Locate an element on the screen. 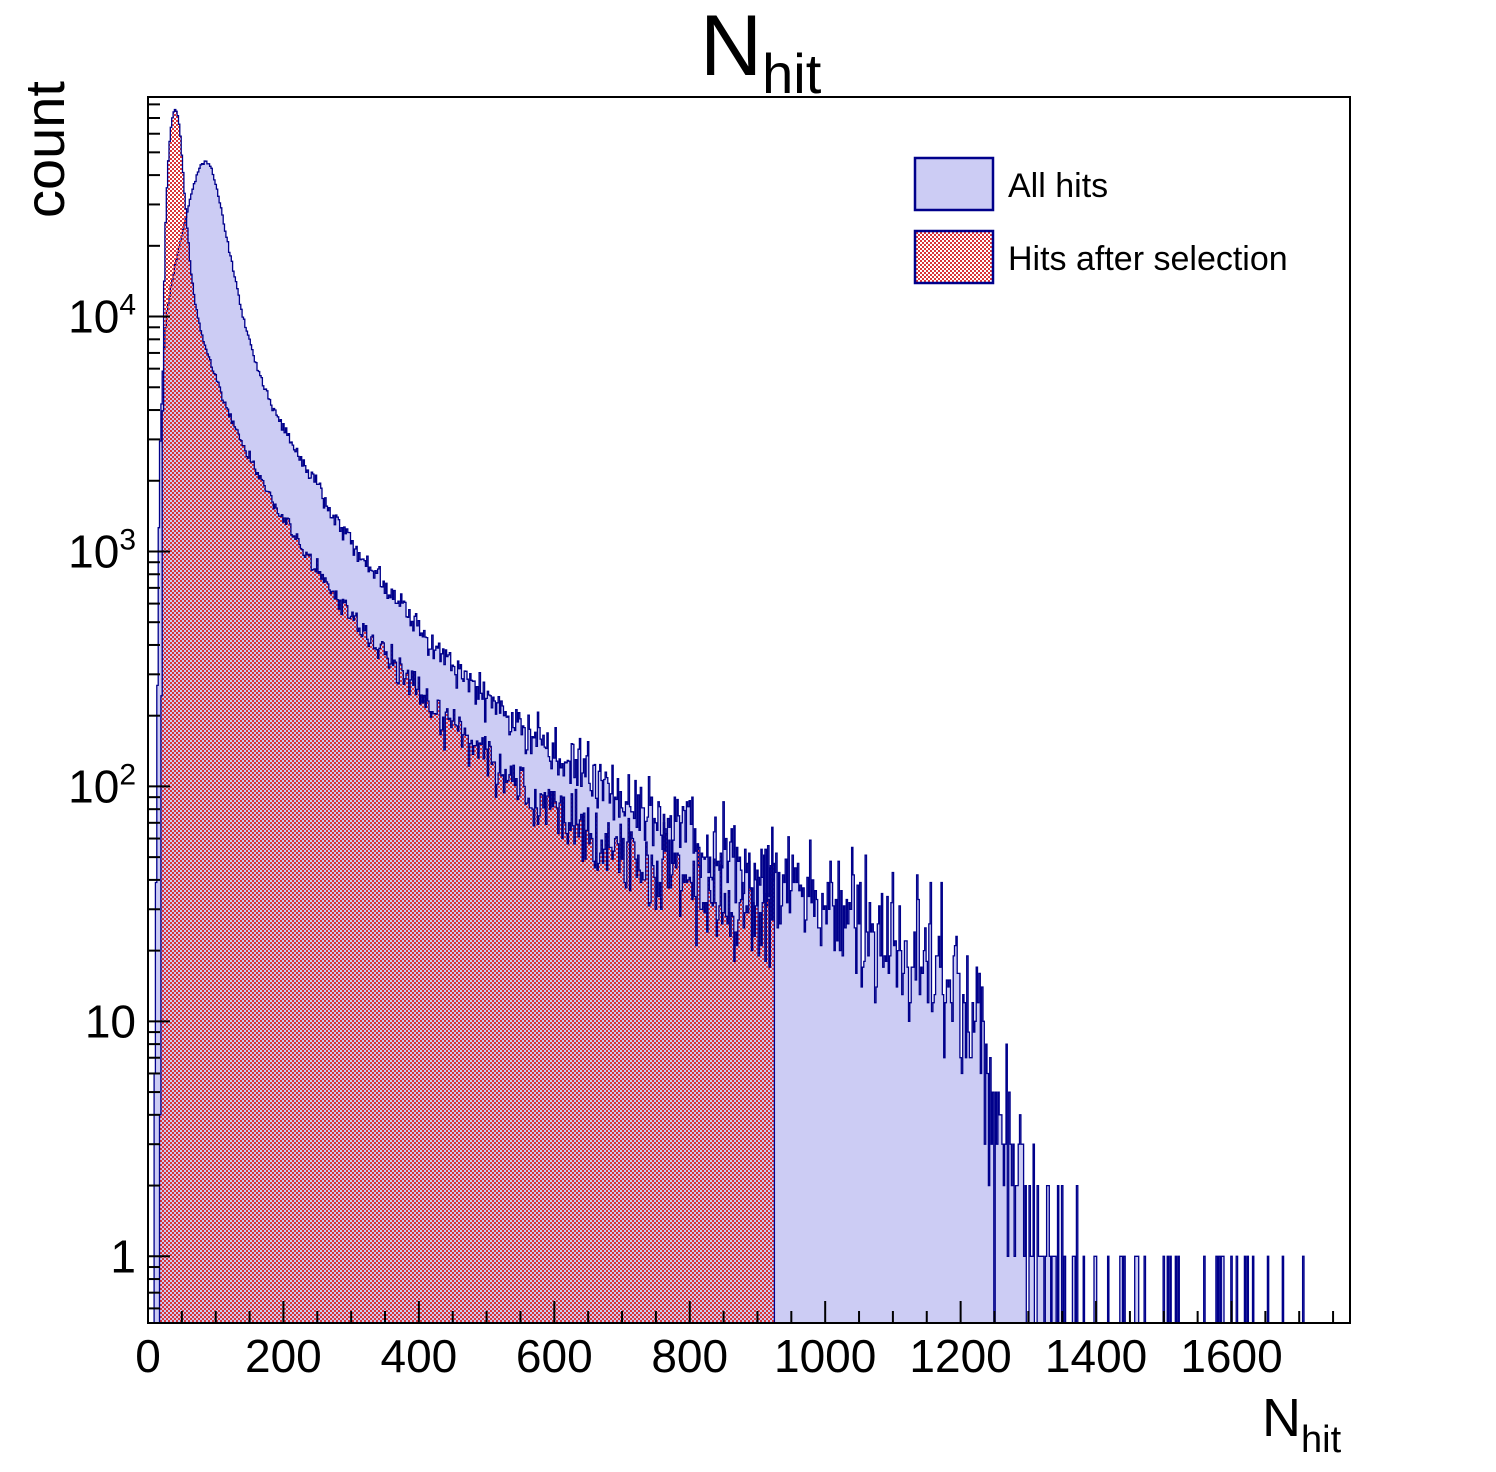 This screenshot has width=1496, height=1472. y-axis-title: count is located at coordinates (44, 149).